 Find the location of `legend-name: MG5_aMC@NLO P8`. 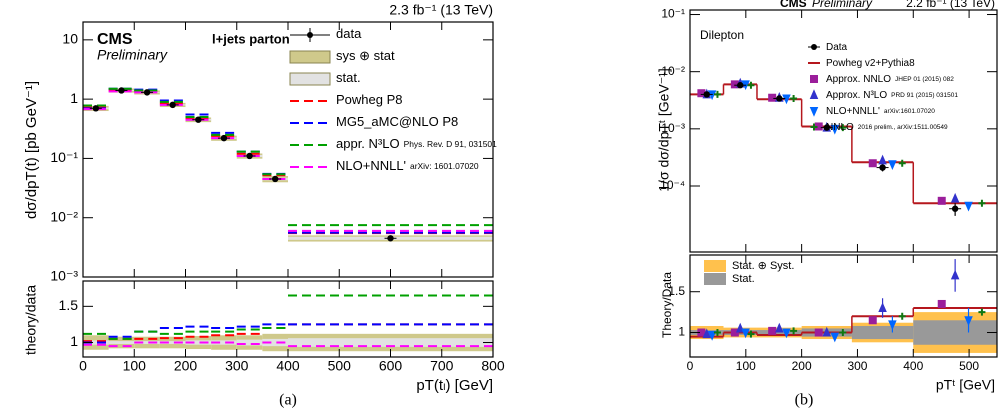

legend-name: MG5_aMC@NLO P8 is located at coordinates (397, 121).